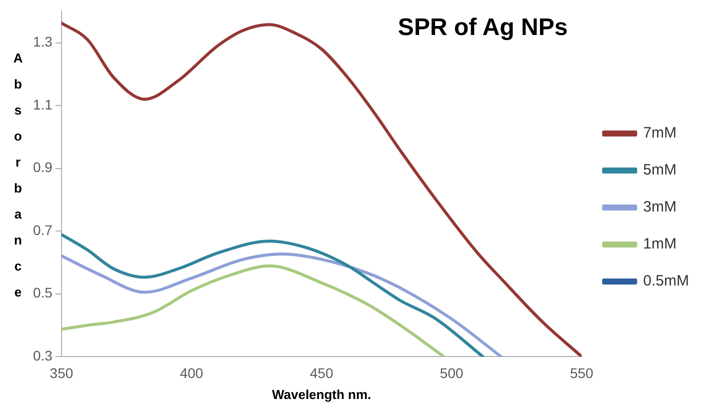  What do you see at coordinates (42, 355) in the screenshot?
I see `y-tick-label: 0.3` at bounding box center [42, 355].